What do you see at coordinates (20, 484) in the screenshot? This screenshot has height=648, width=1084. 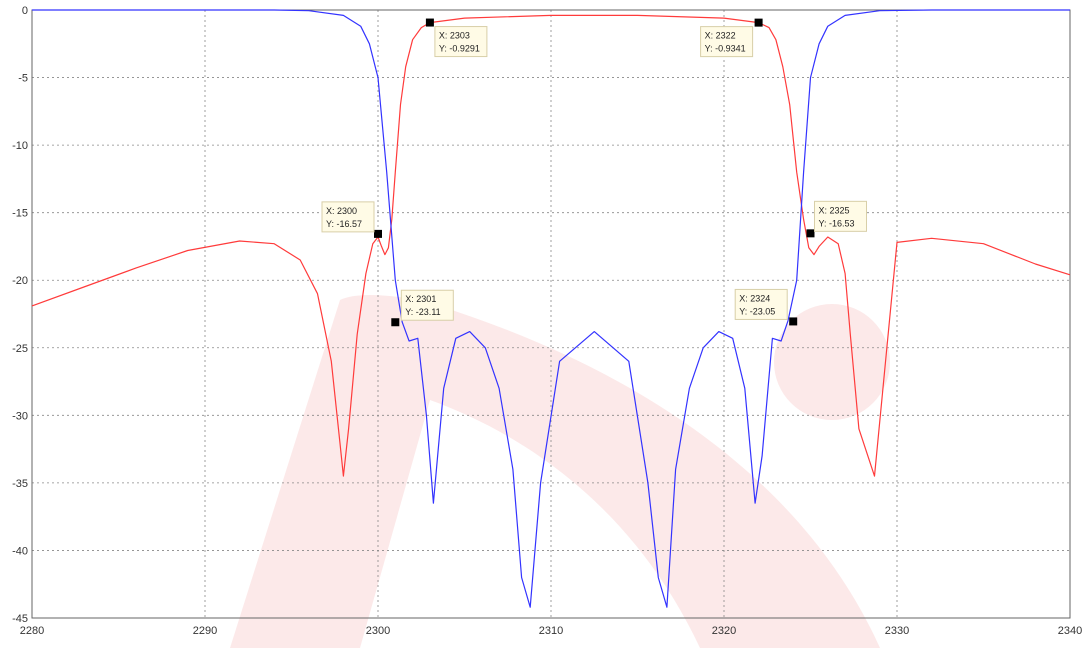 I see `y-tick-label: -35` at bounding box center [20, 484].